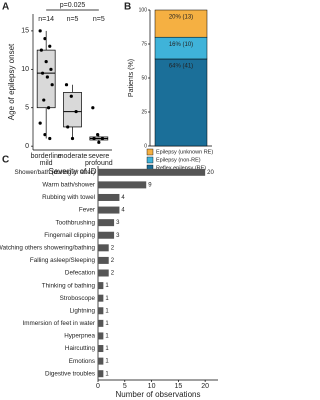 The image size is (320, 400). What do you see at coordinates (144, 78) in the screenshot?
I see `y-tick-label: 50` at bounding box center [144, 78].